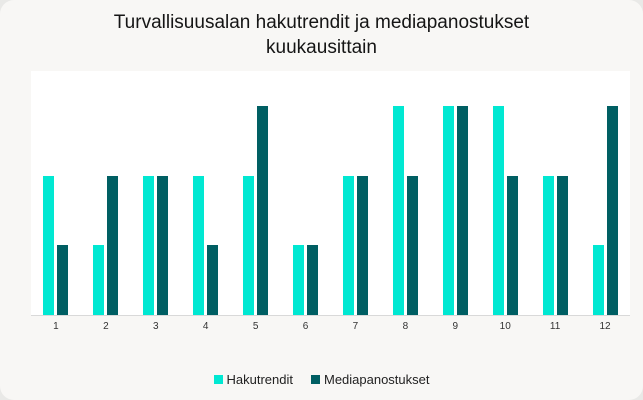 This screenshot has height=400, width=643. Describe the element at coordinates (330, 329) in the screenshot. I see `x-axis-labels: 1 2 3 4 5 6 7 8 9 10 11 12` at that location.